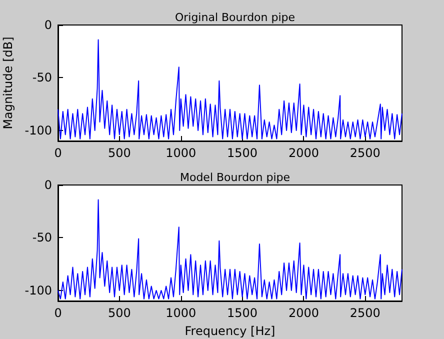  Describe the element at coordinates (230, 331) in the screenshot. I see `x-axis-title: Frequency [Hz]` at that location.